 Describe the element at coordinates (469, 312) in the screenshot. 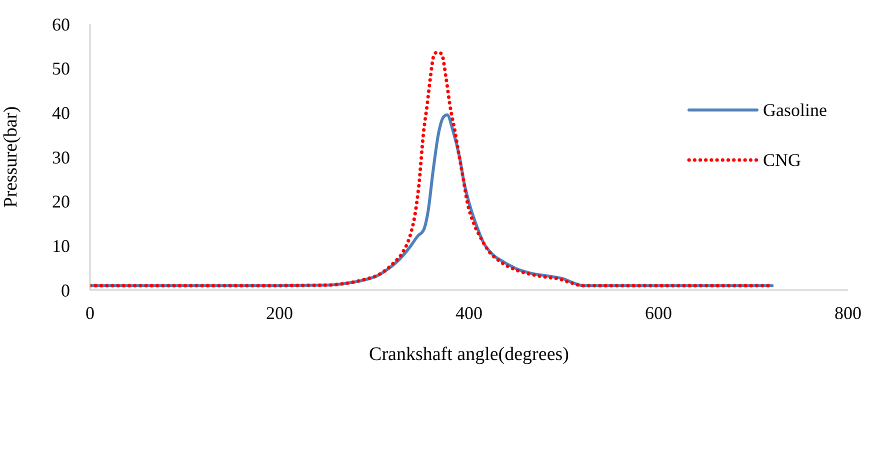

I see `x-tick-label: 400` at that location.